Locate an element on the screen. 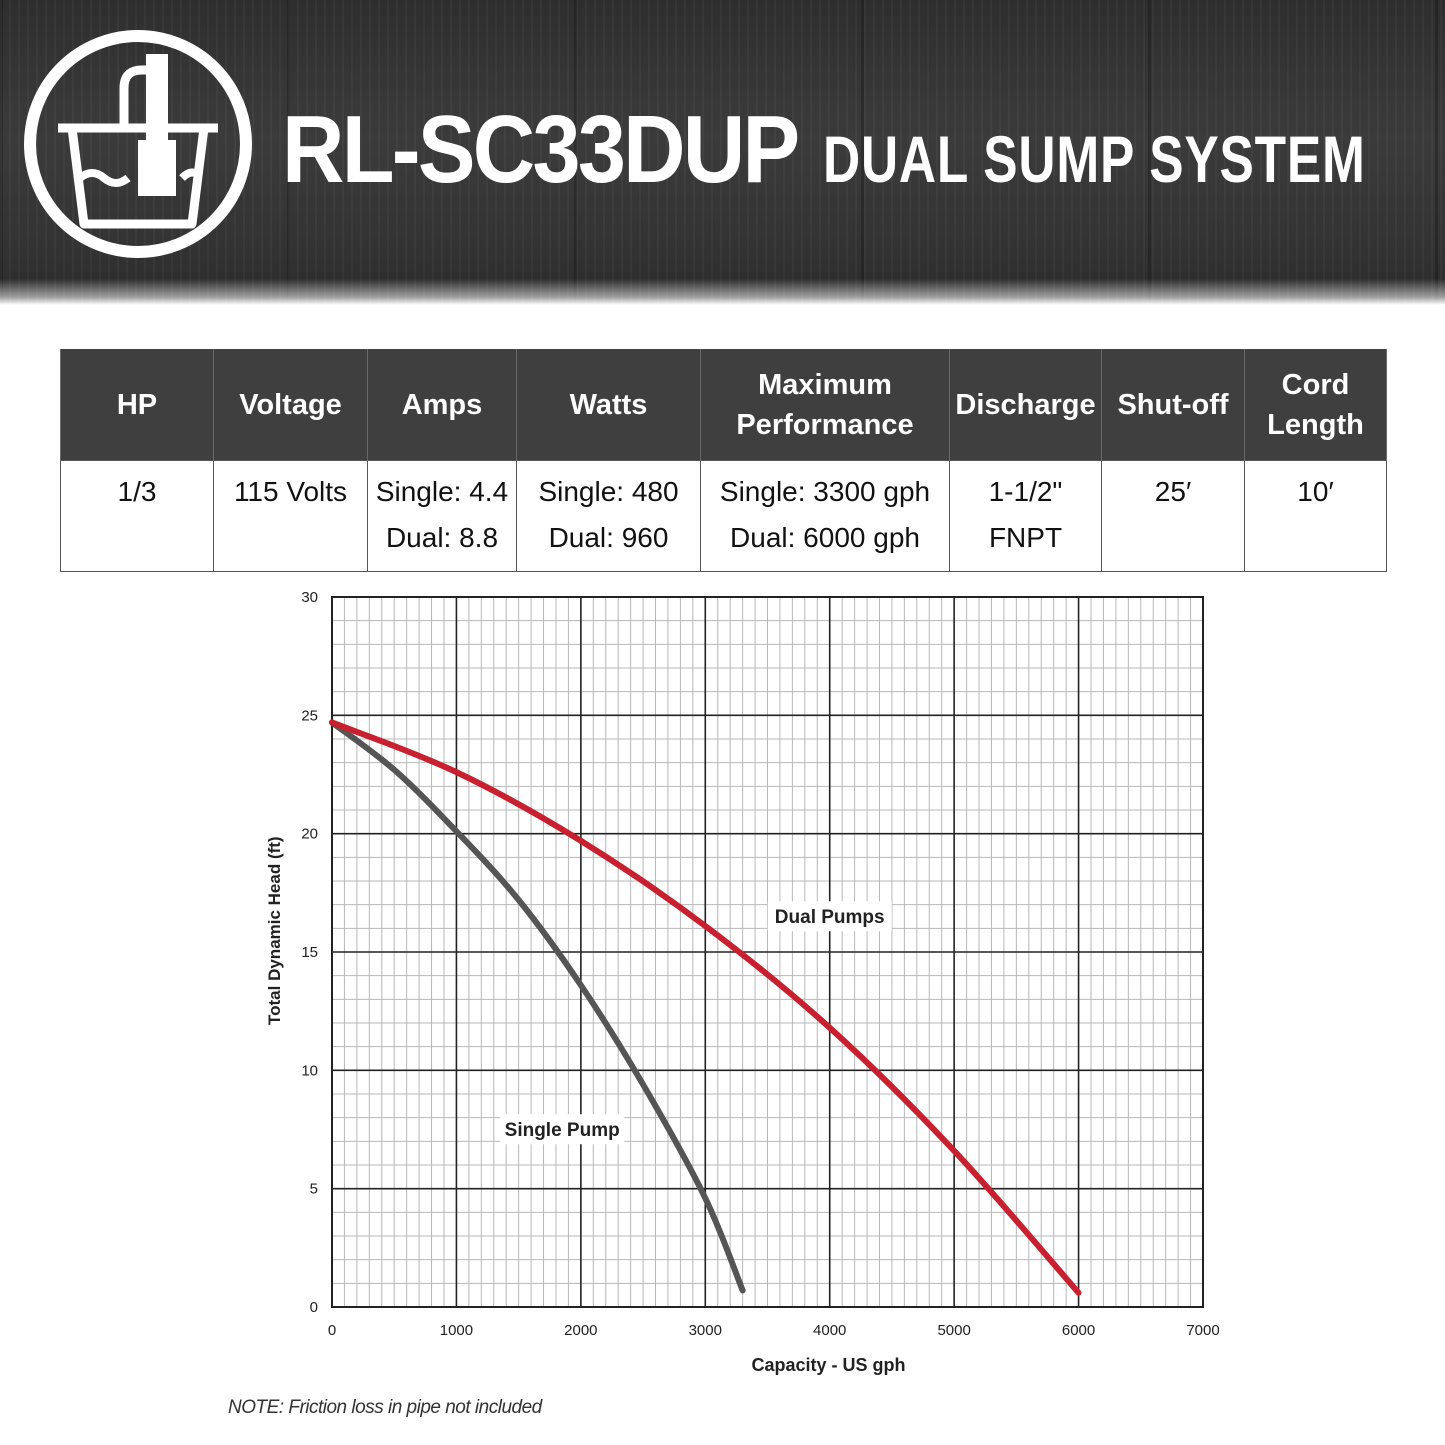  product-subtitle: DUAL SUMP SYSTEM is located at coordinates (1094, 159).